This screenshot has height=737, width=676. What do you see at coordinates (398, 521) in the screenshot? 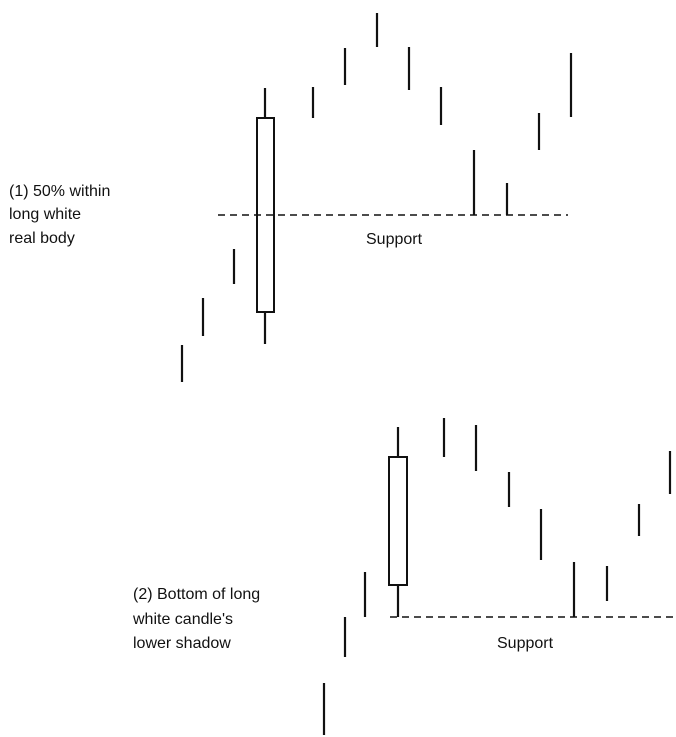
I see `candle-body` at bounding box center [398, 521].